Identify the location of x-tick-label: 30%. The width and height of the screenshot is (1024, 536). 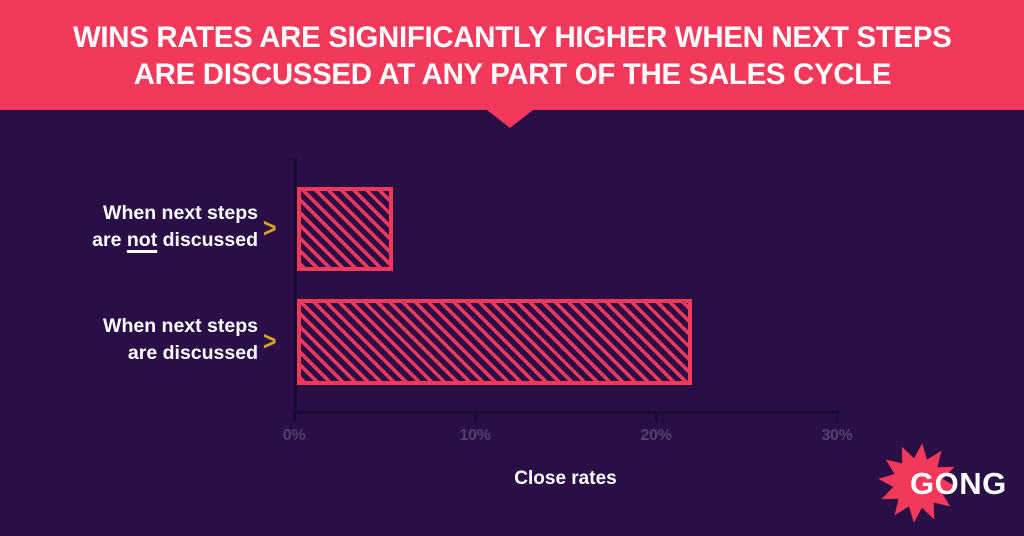
(837, 435).